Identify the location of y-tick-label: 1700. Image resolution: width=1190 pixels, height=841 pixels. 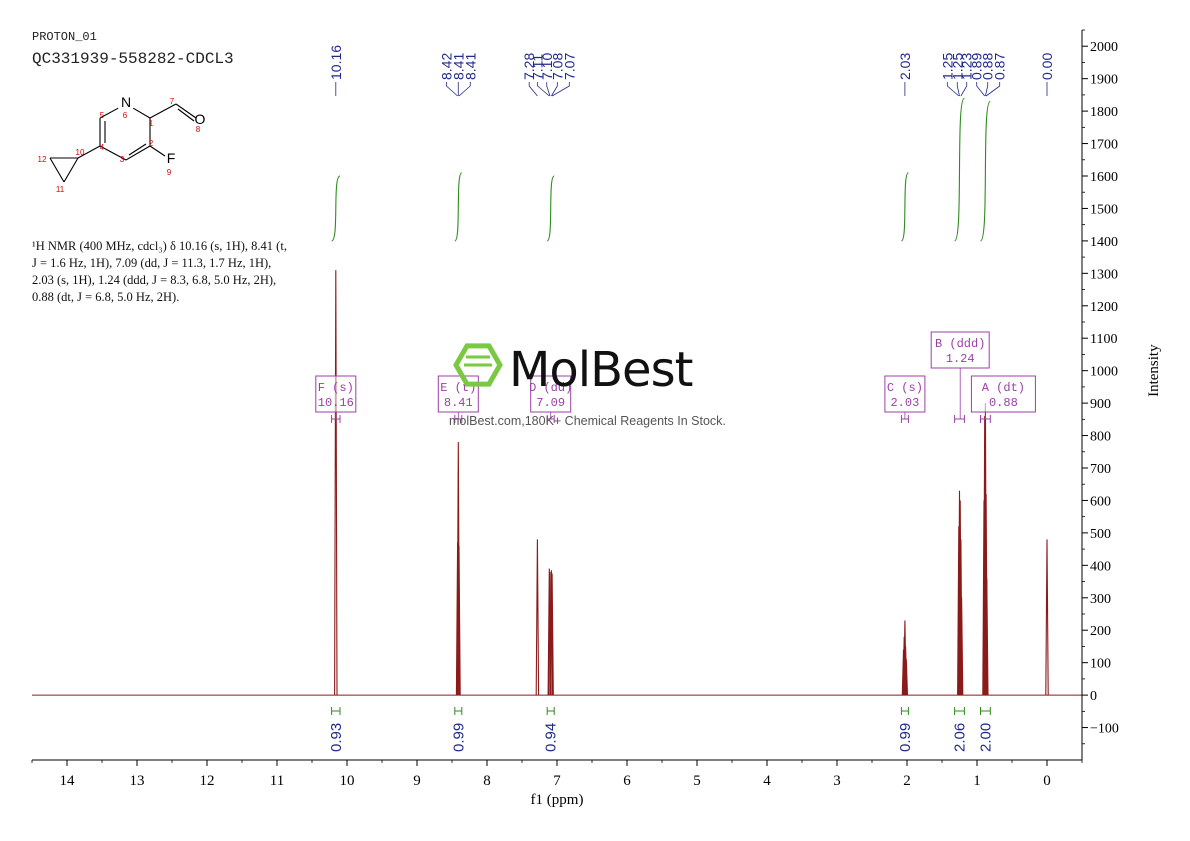
(1104, 145).